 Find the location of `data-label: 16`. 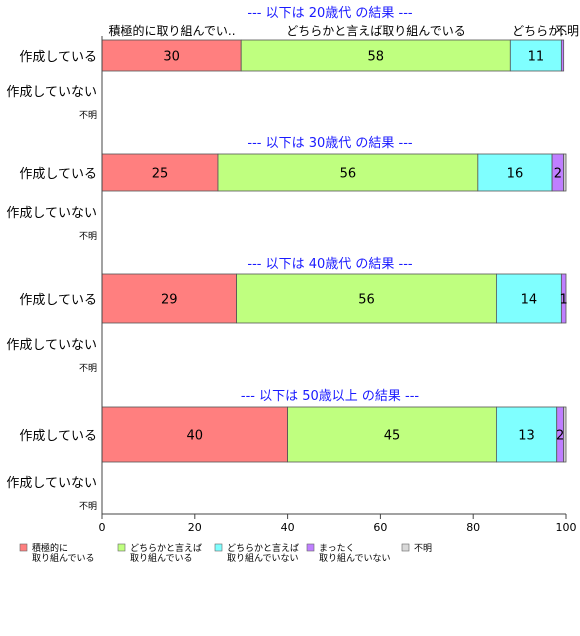

data-label: 16 is located at coordinates (515, 174).